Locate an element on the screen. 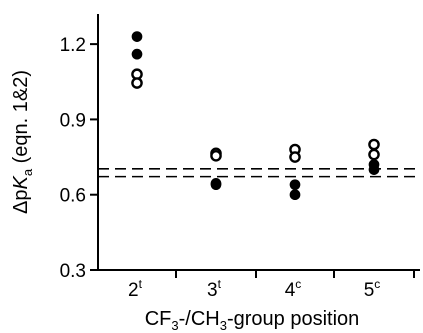  x-ticks: 2t 3t 4c 5c is located at coordinates (271, 285).